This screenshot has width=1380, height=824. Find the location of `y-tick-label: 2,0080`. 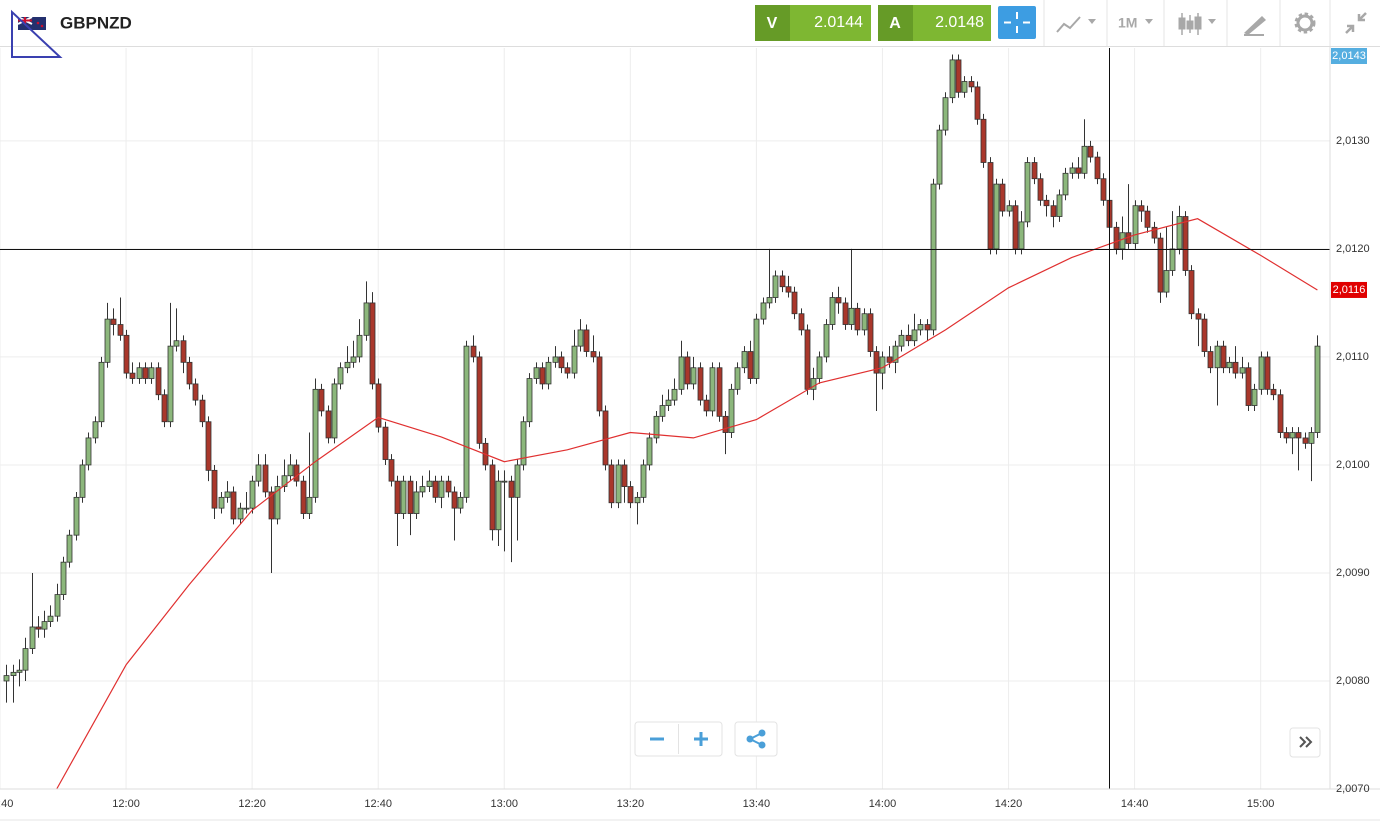

y-tick-label: 2,0080 is located at coordinates (1353, 681).